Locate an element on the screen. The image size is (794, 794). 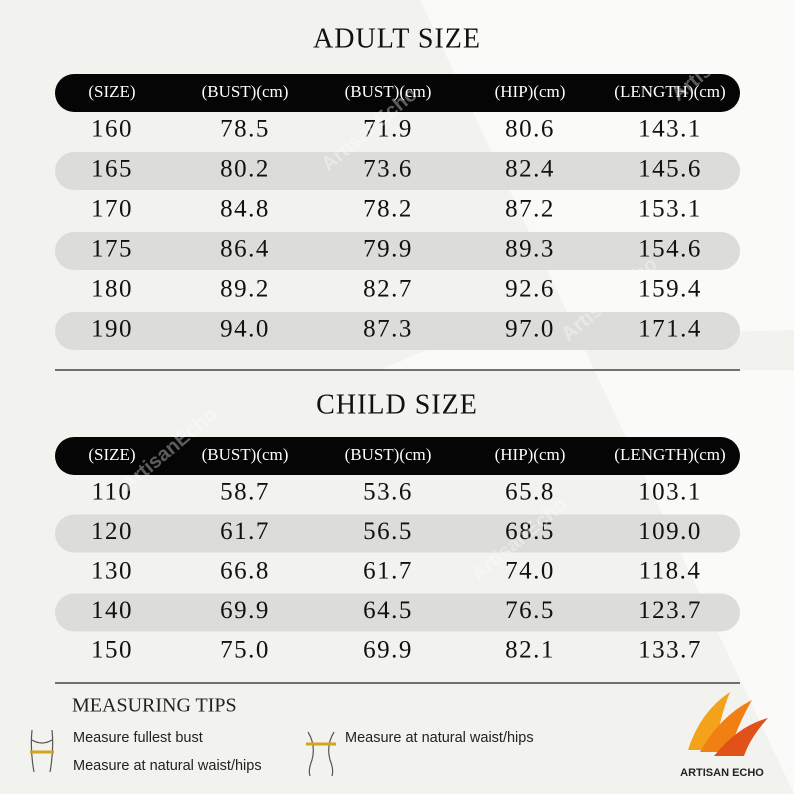
waist-icon is located at coordinates (321, 754).